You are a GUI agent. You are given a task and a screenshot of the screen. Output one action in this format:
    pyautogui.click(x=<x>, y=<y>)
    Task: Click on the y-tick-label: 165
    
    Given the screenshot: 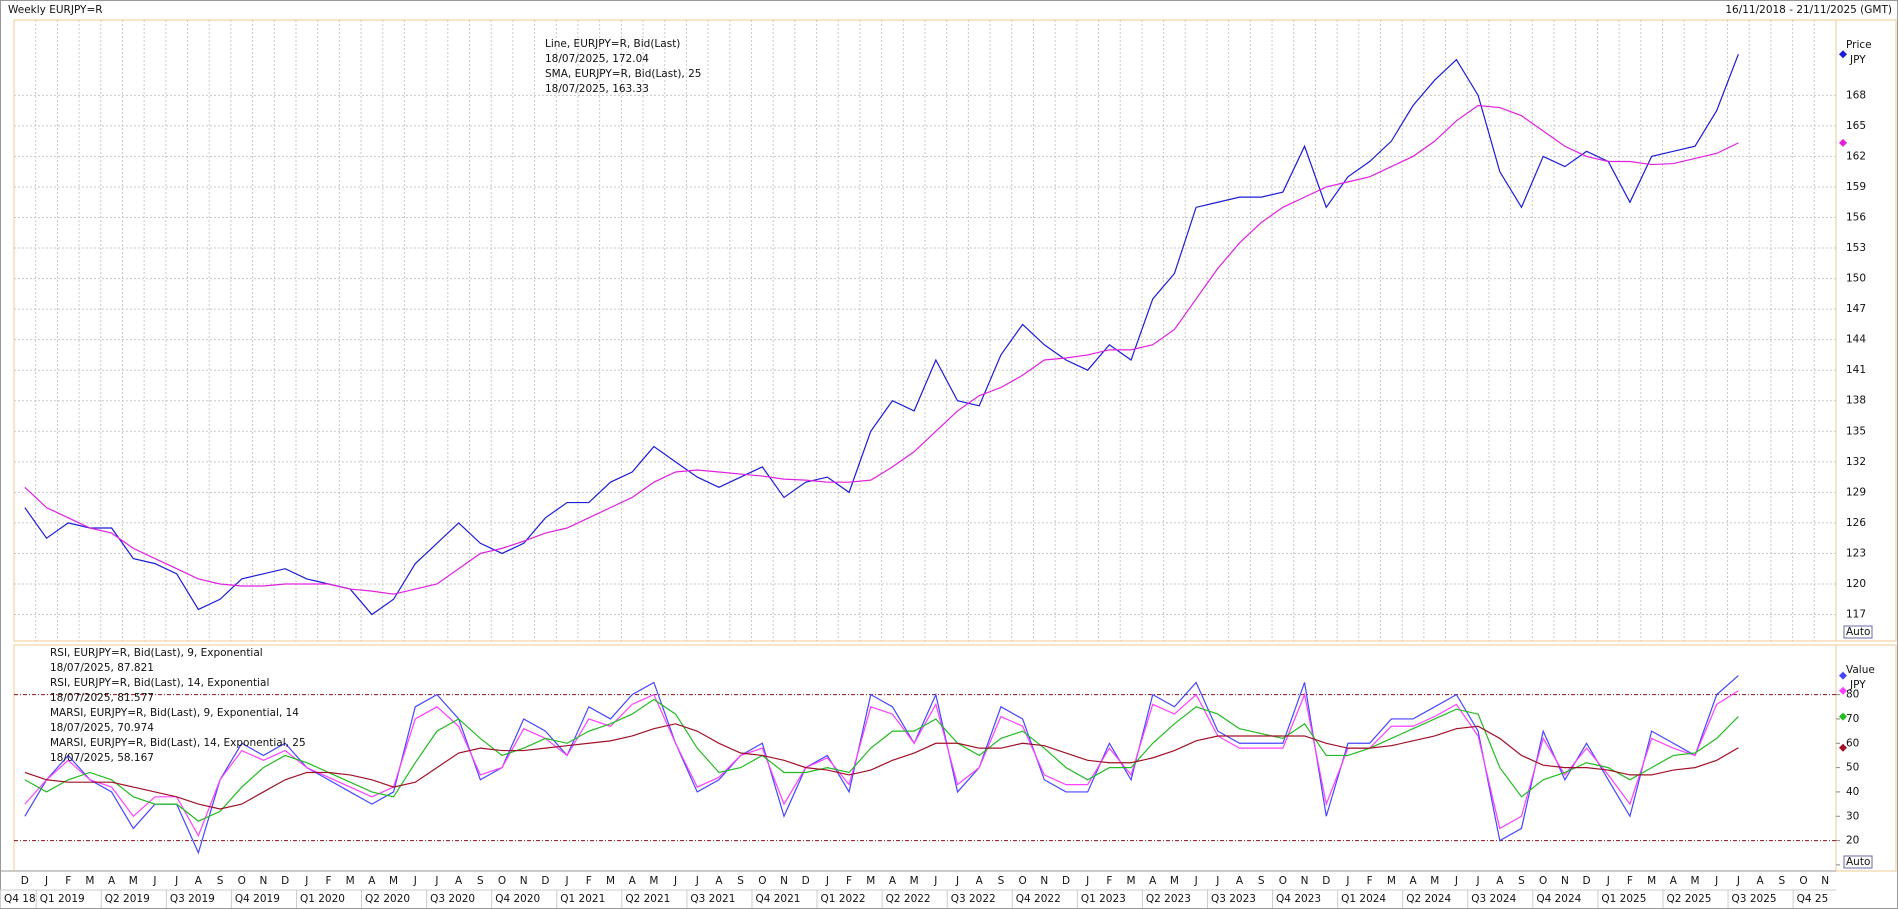 What is the action you would take?
    pyautogui.click(x=1856, y=126)
    